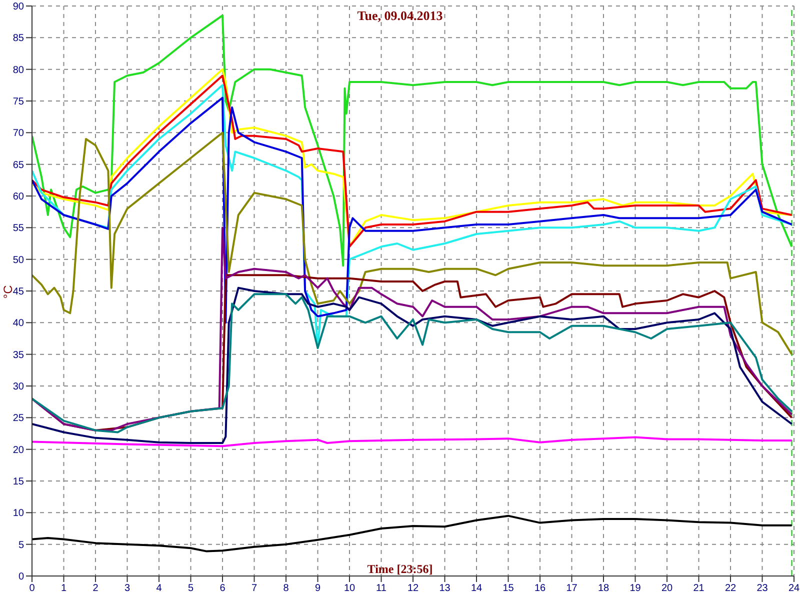 The width and height of the screenshot is (800, 600). What do you see at coordinates (400, 15) in the screenshot?
I see `chart-title: Tue, 09.04.2013` at bounding box center [400, 15].